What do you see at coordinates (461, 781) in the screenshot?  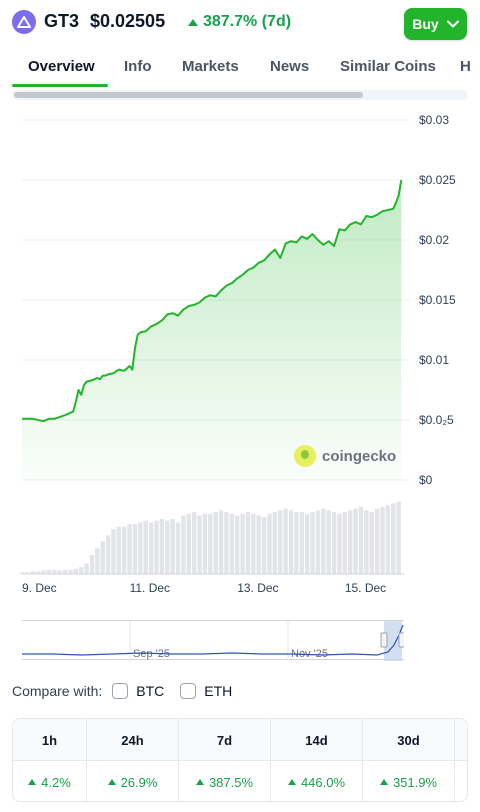 I see `value-1y: -` at bounding box center [461, 781].